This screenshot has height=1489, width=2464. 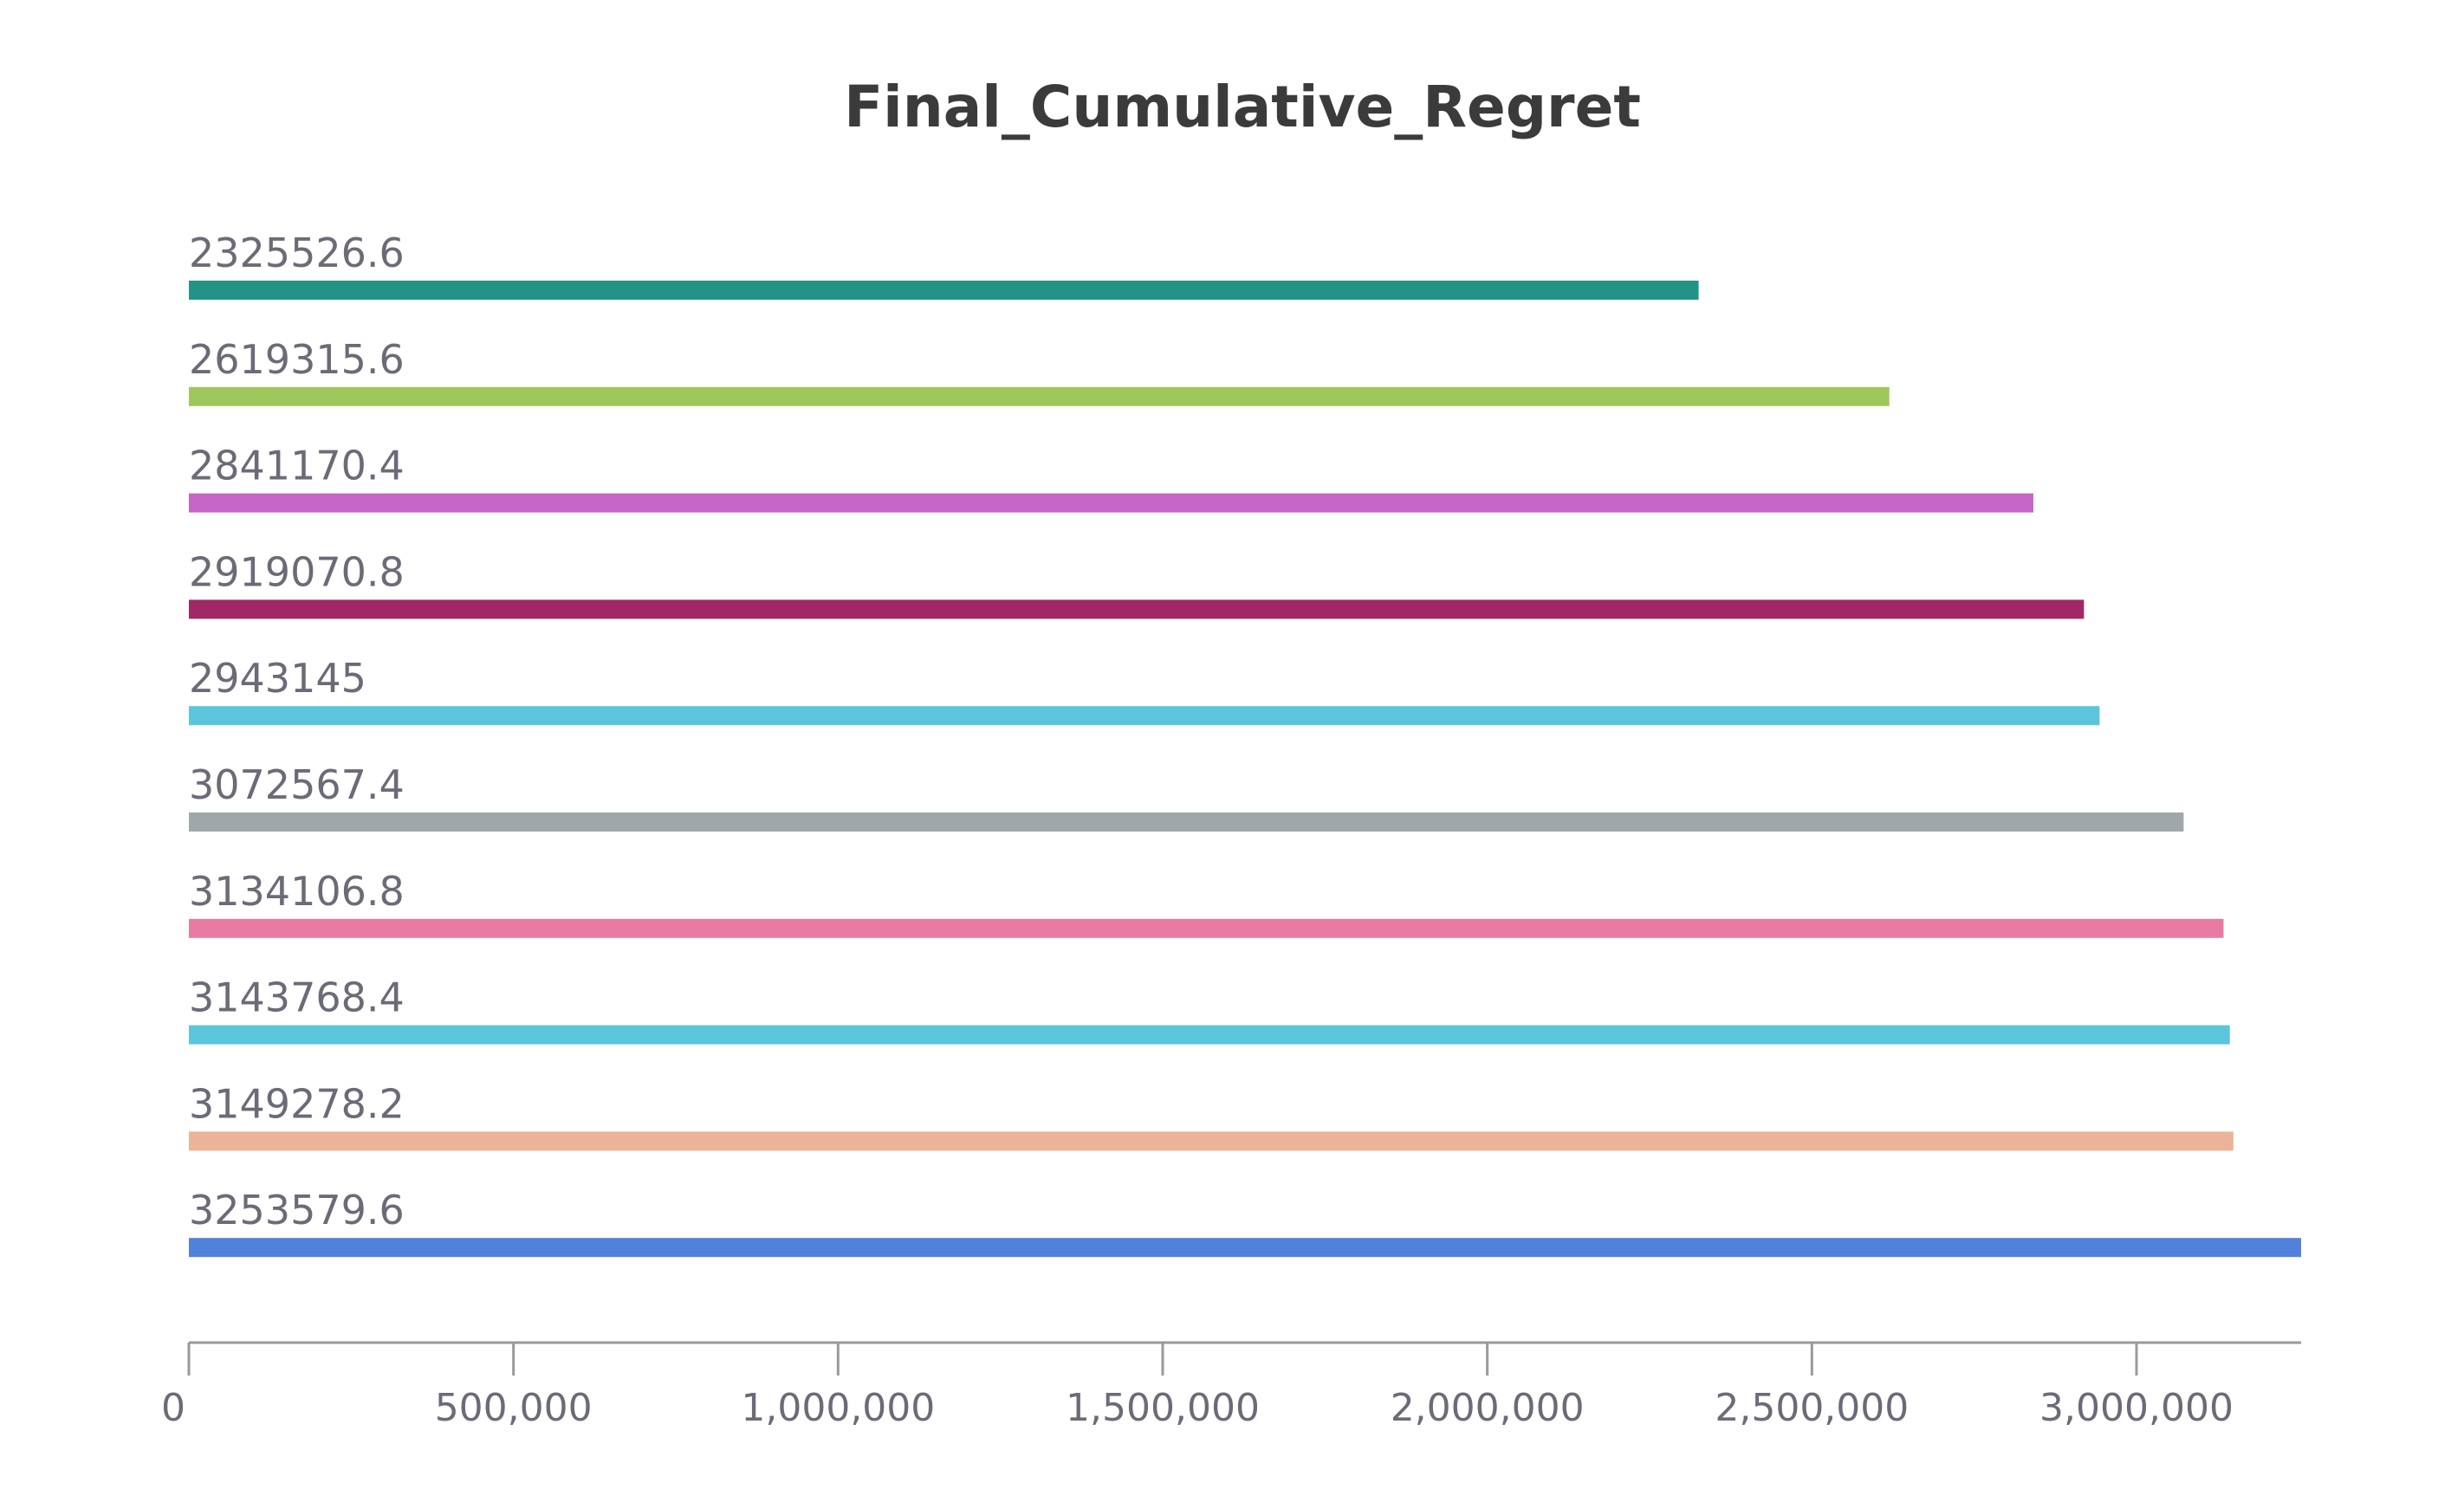 I want to click on x-tick-label: 2,000,000, so click(x=1488, y=1408).